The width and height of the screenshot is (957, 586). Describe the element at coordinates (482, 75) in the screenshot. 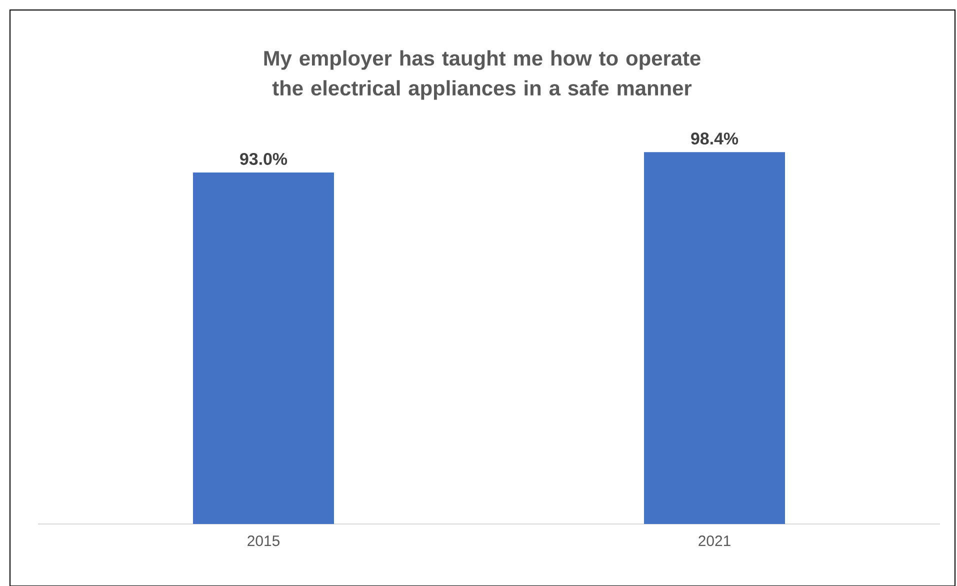

I see `chart-title: My employer has taught me how to operate the electrical appliances in a safe manner` at that location.